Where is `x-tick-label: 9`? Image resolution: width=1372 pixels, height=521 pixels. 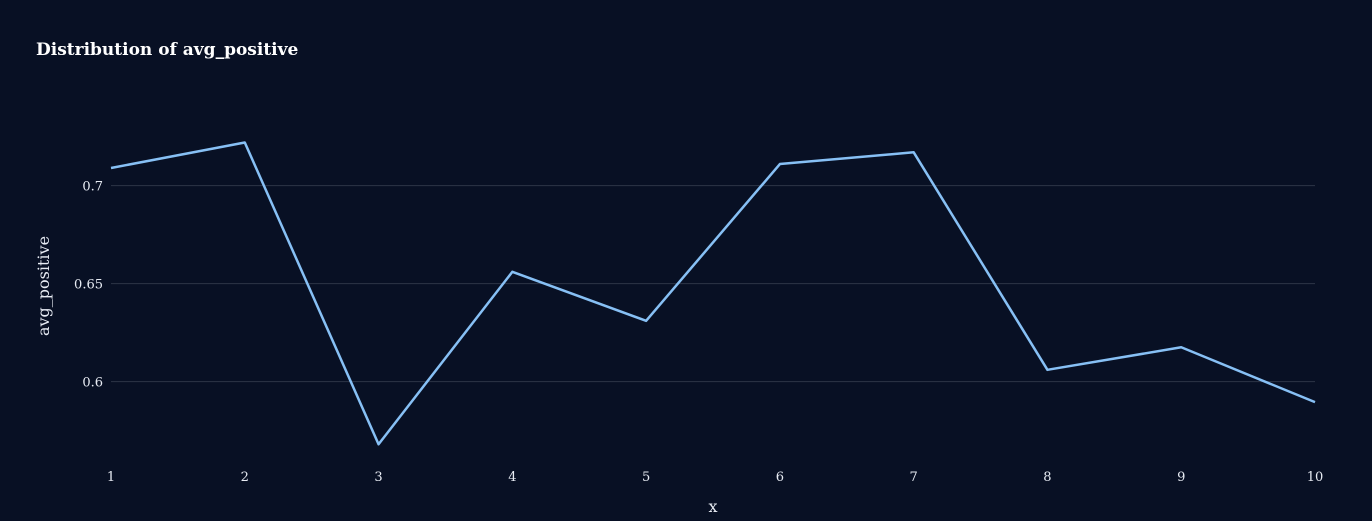
x-tick-label: 9 is located at coordinates (1181, 477).